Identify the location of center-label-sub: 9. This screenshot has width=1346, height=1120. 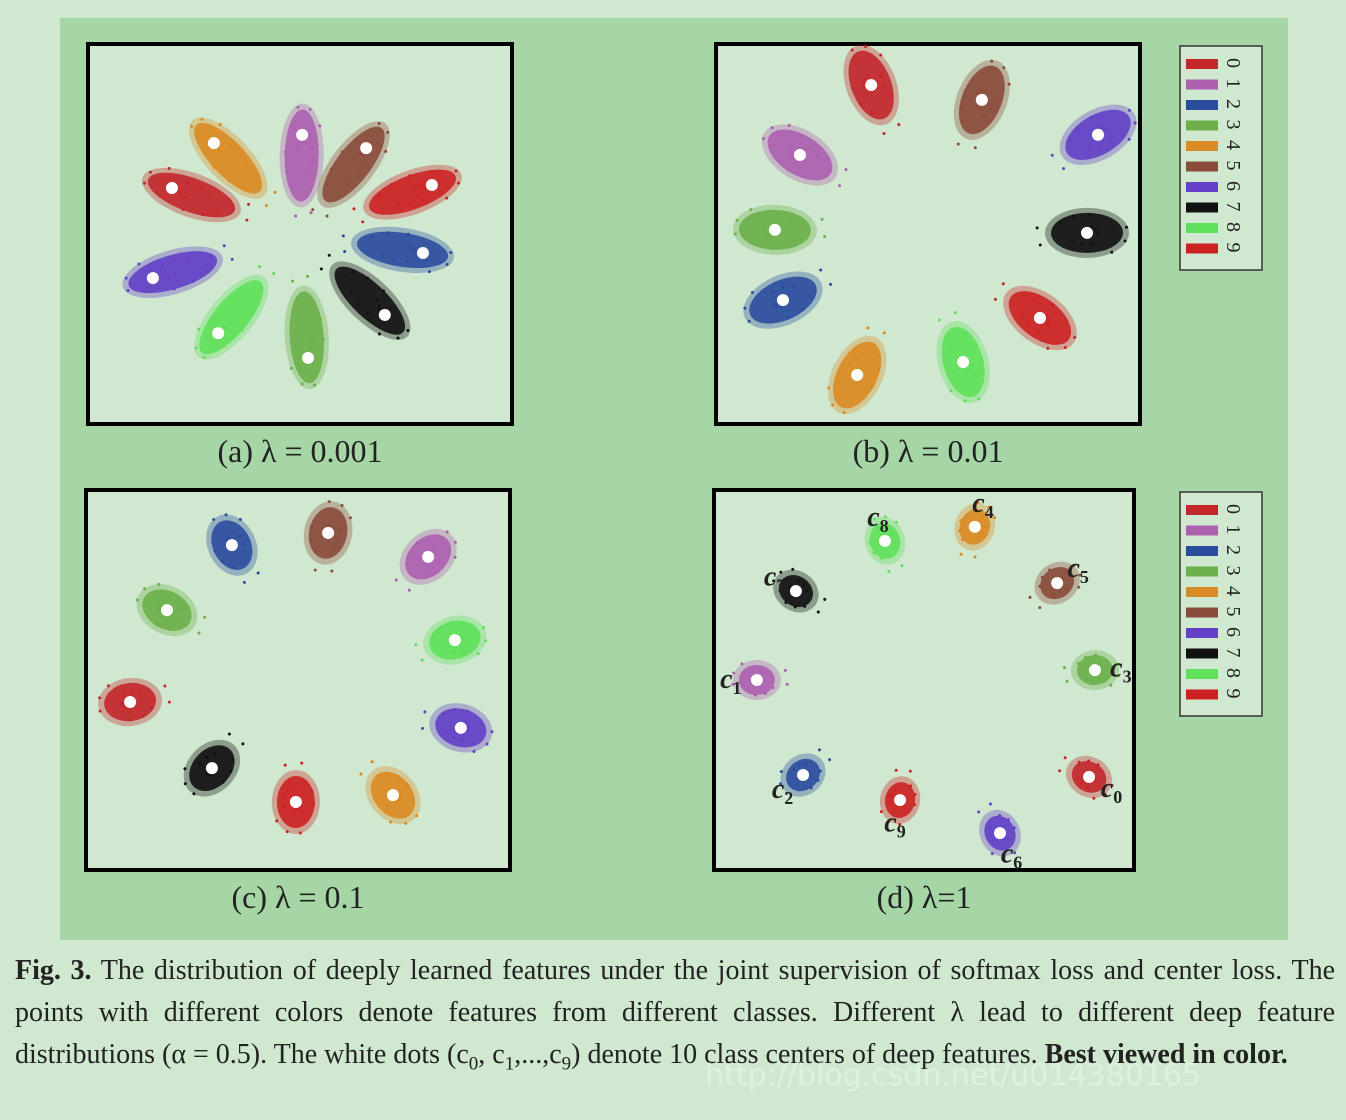
(901, 832).